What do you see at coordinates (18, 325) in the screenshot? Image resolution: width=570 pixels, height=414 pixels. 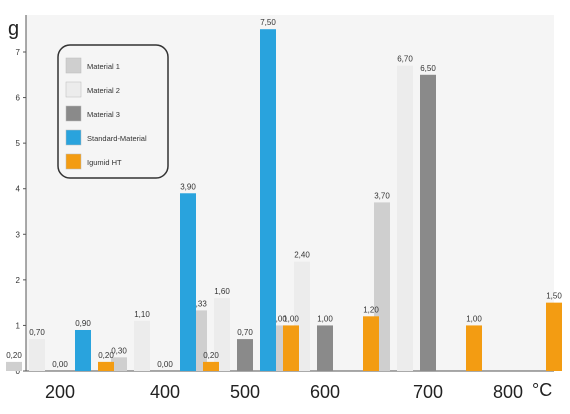 I see `y-tick-label: 1` at bounding box center [18, 325].